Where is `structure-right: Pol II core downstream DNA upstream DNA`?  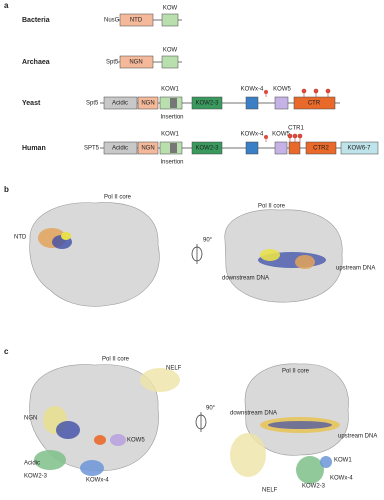
structure-right: Pol II core downstream DNA upstream DNA is located at coordinates (298, 253).